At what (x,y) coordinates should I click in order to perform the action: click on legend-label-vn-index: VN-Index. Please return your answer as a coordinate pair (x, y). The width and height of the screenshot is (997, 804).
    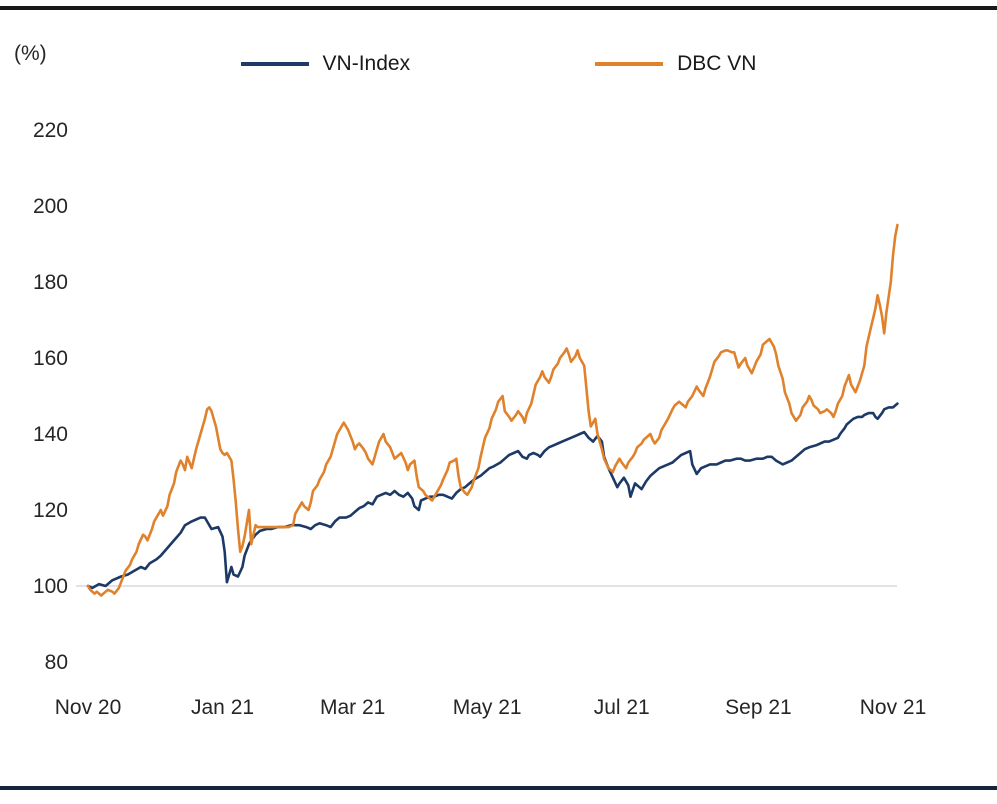
    Looking at the image, I should click on (366, 63).